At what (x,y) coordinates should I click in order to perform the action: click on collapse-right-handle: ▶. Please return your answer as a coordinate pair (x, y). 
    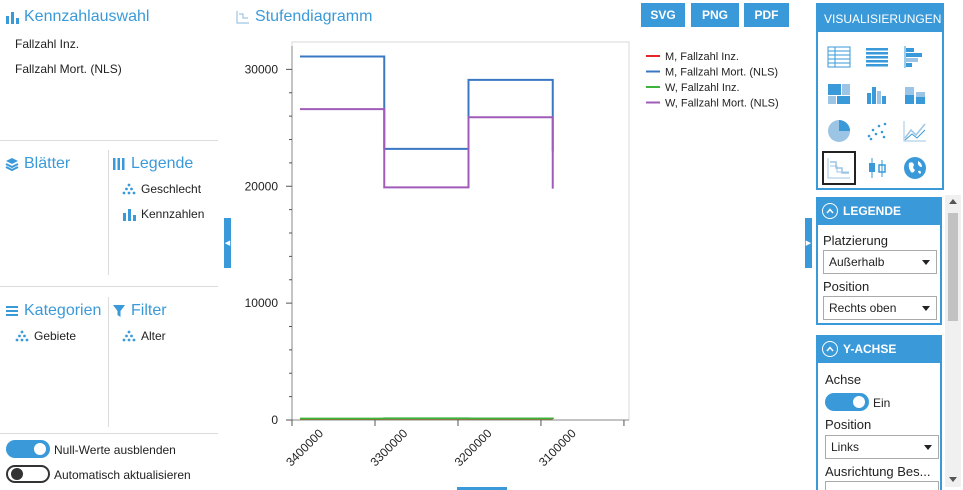
    Looking at the image, I should click on (808, 243).